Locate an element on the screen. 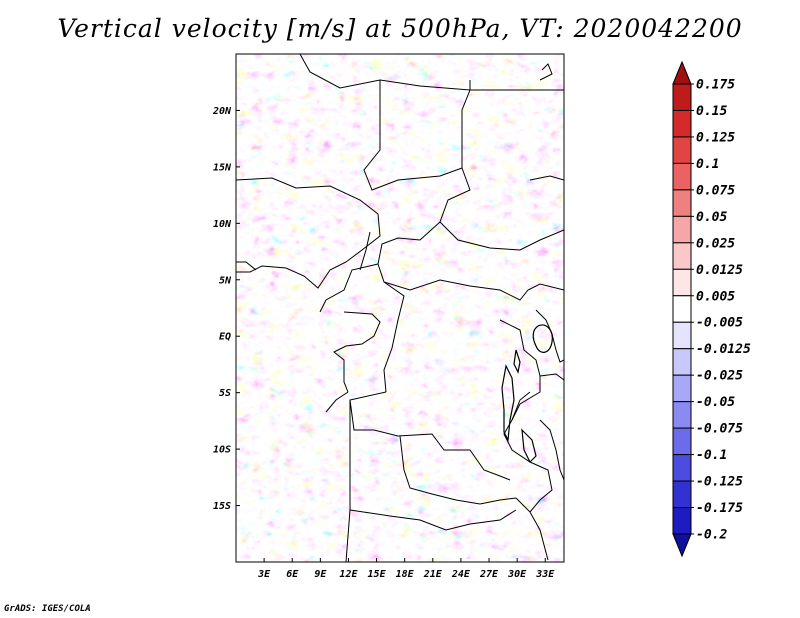 The width and height of the screenshot is (800, 618). colorbar-label: 0.05 is located at coordinates (711, 217).